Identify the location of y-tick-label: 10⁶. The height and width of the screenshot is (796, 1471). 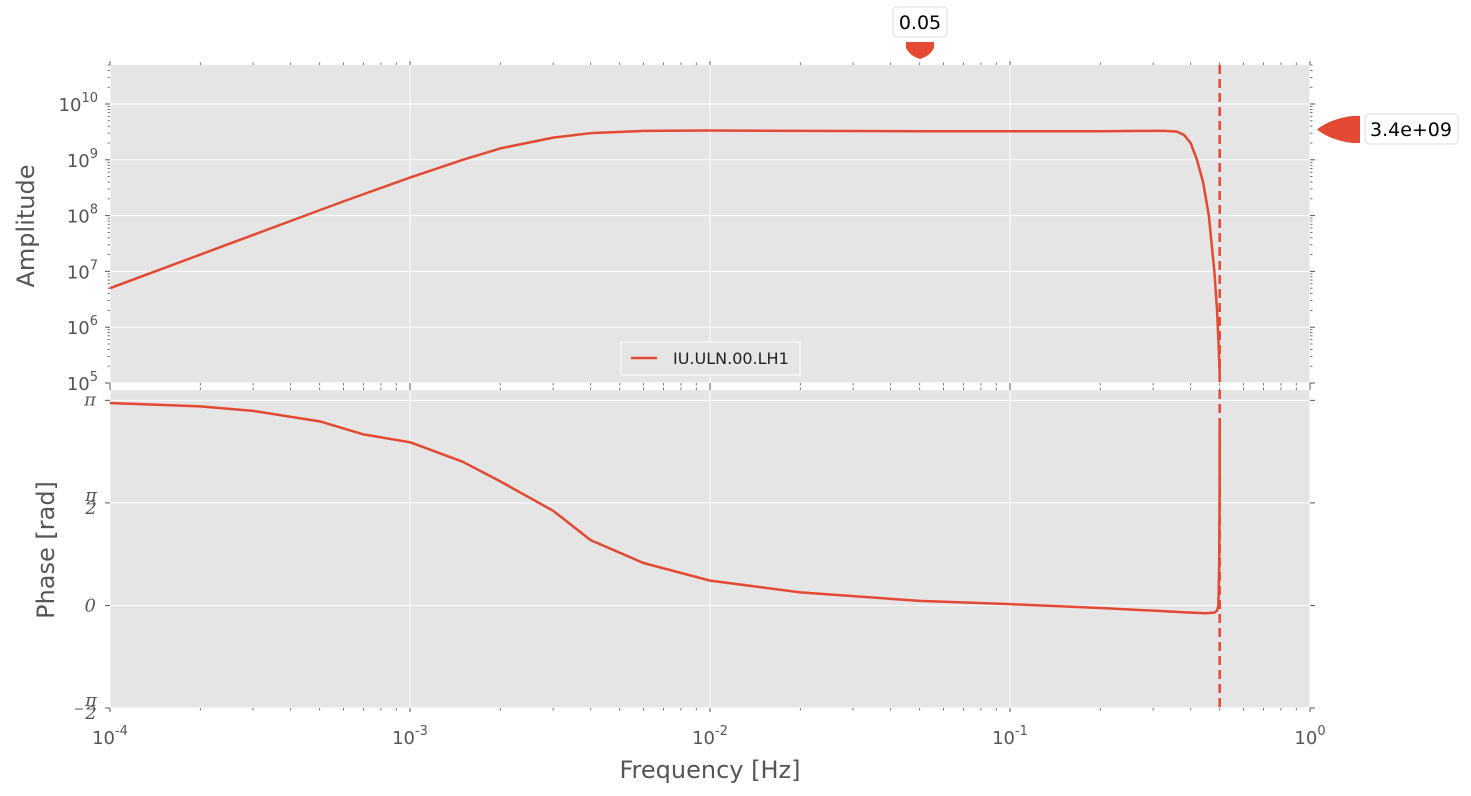
(82, 326).